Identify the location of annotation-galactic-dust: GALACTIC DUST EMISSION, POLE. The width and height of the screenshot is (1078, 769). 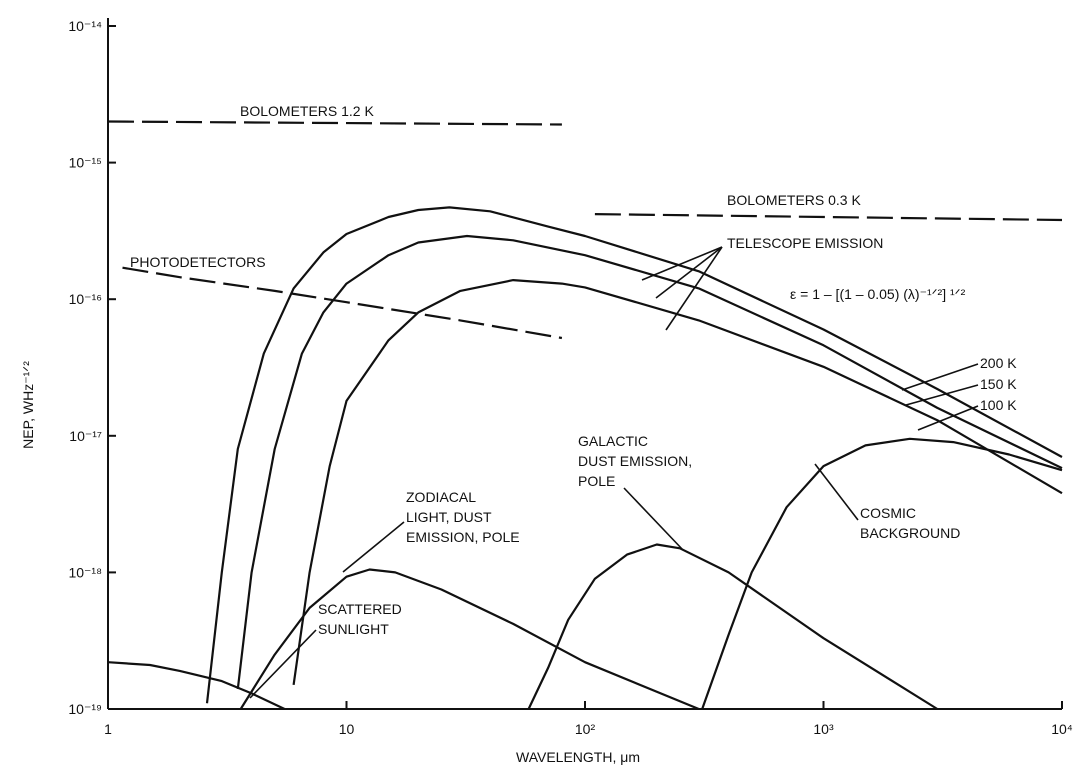
(637, 461).